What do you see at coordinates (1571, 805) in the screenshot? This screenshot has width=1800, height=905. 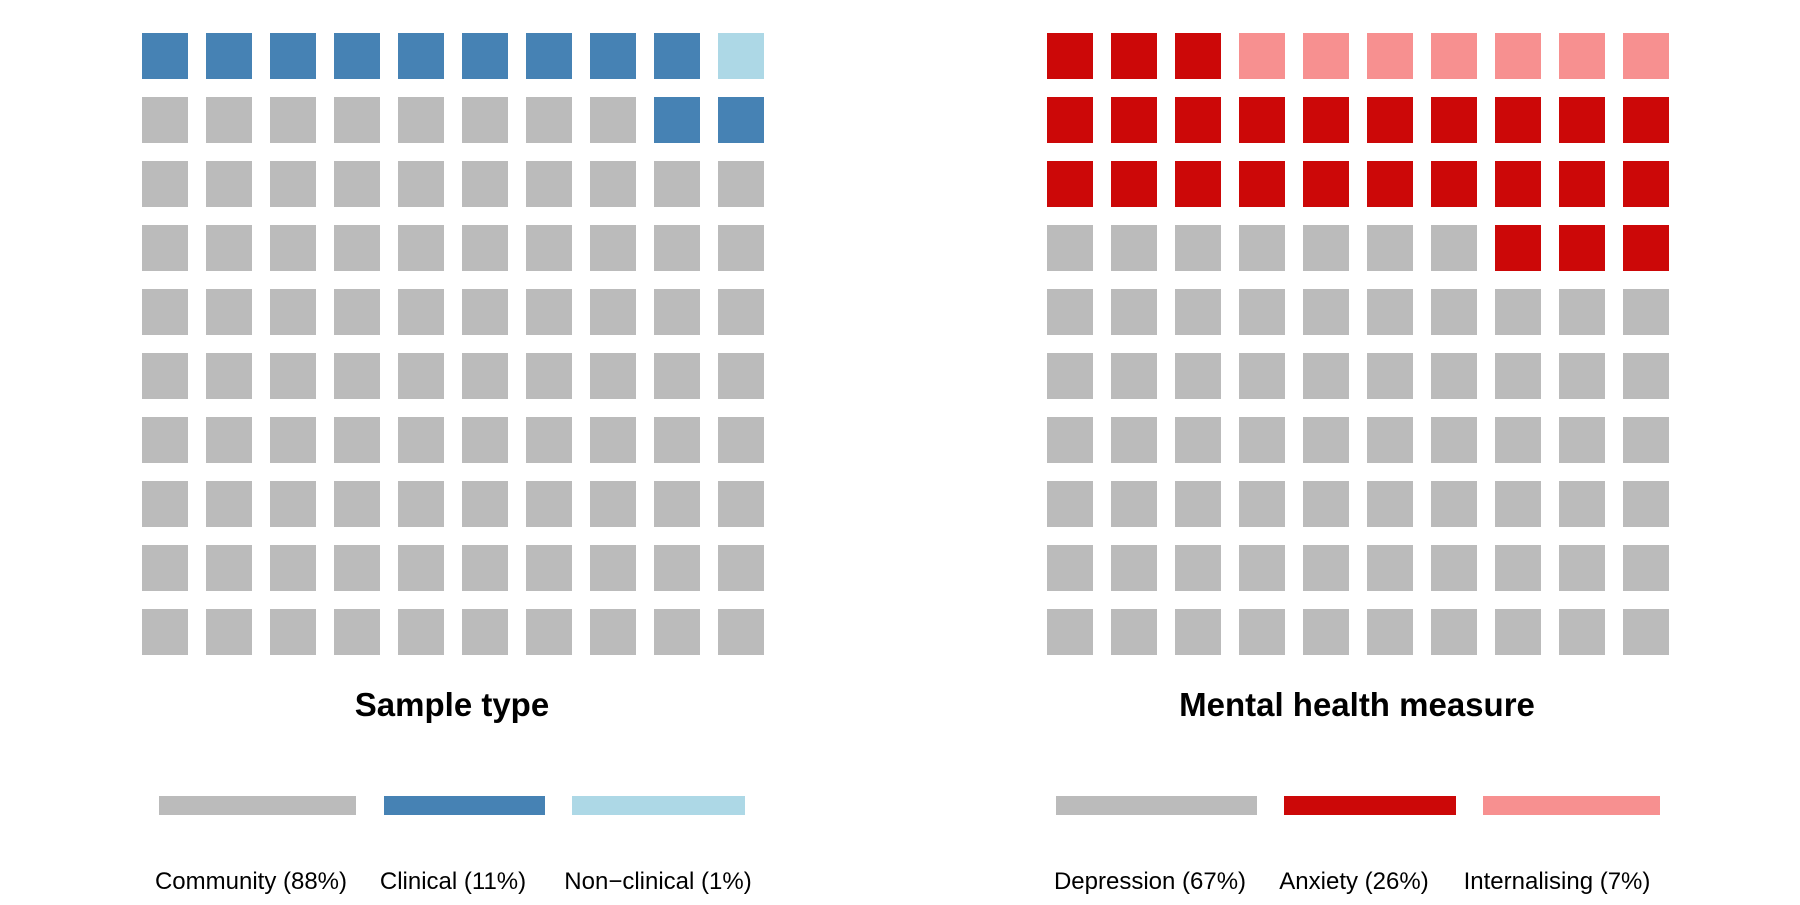 I see `legend-swatch-internalising` at bounding box center [1571, 805].